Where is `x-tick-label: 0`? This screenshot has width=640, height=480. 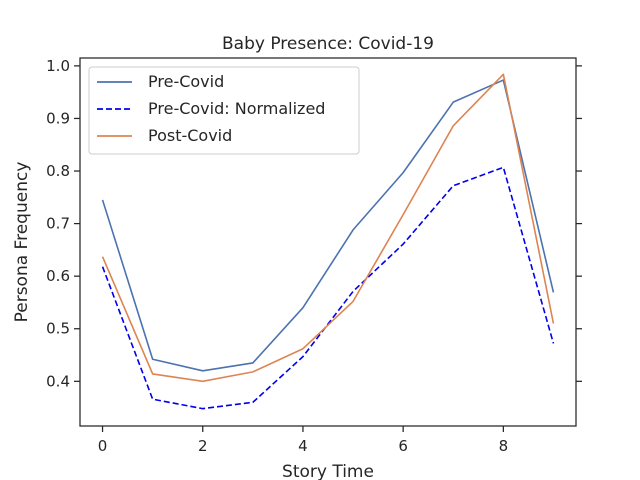 x-tick-label: 0 is located at coordinates (103, 446).